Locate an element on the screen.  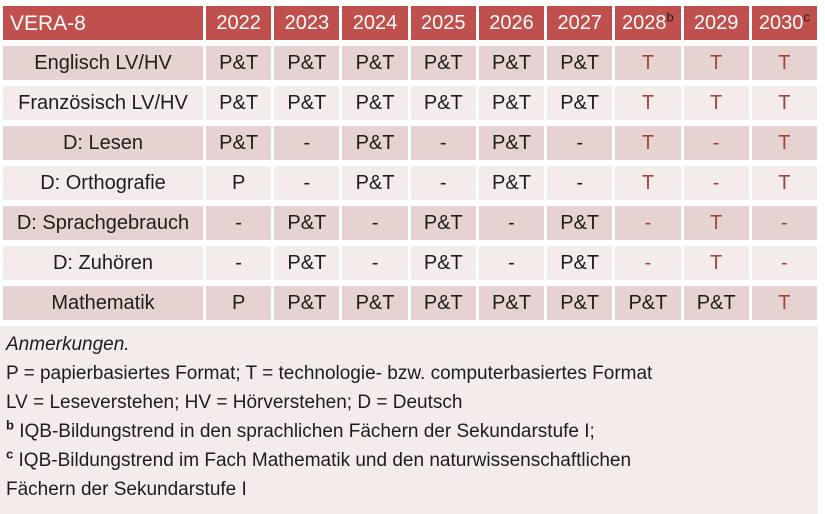
cell-englisch-lv-hv-2028: T is located at coordinates (648, 63).